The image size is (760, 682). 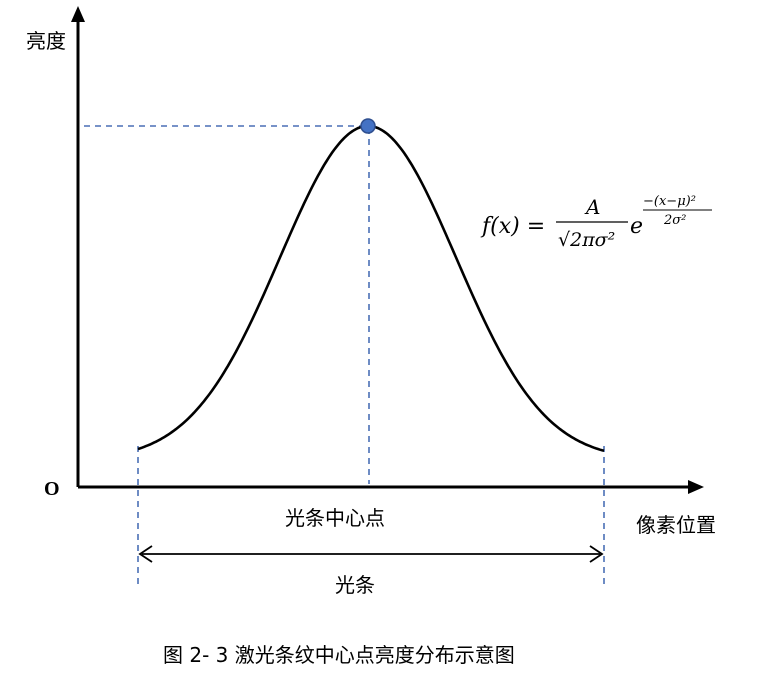 What do you see at coordinates (636, 226) in the screenshot?
I see `formula-base: e` at bounding box center [636, 226].